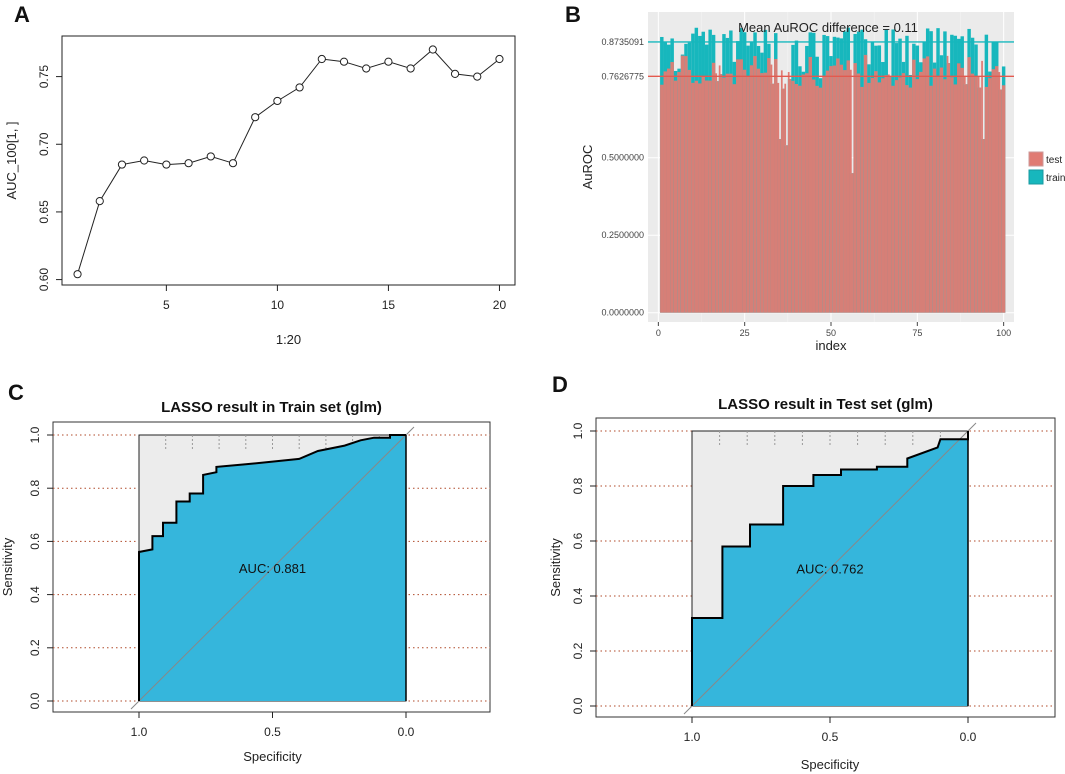  I want to click on y-tick-label-c: 0.4, so click(35, 594).